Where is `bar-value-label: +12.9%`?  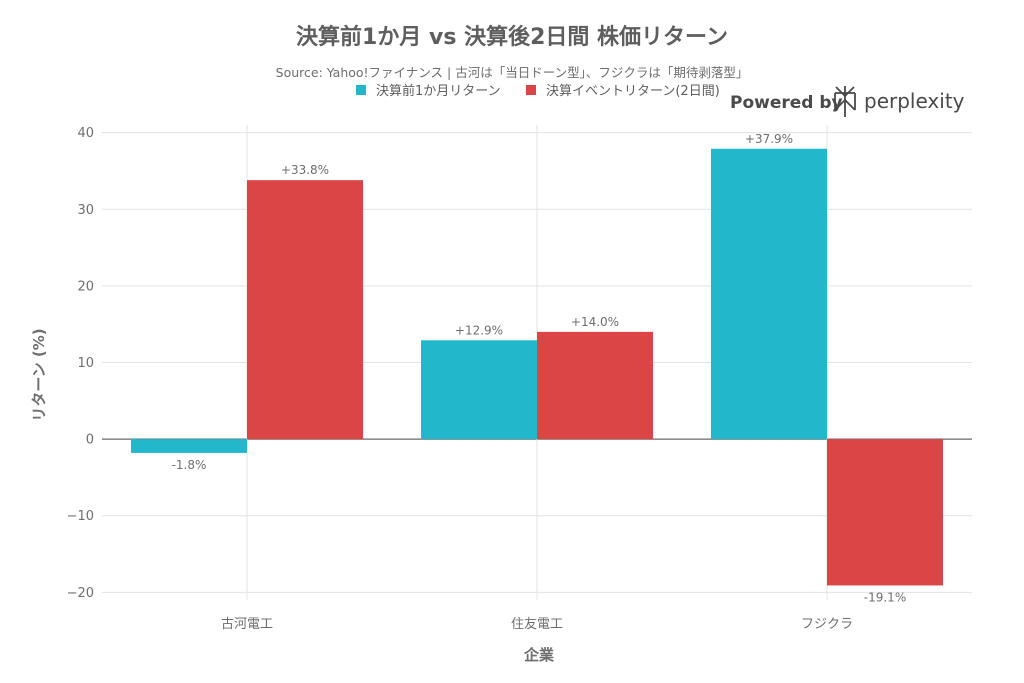
bar-value-label: +12.9% is located at coordinates (479, 330).